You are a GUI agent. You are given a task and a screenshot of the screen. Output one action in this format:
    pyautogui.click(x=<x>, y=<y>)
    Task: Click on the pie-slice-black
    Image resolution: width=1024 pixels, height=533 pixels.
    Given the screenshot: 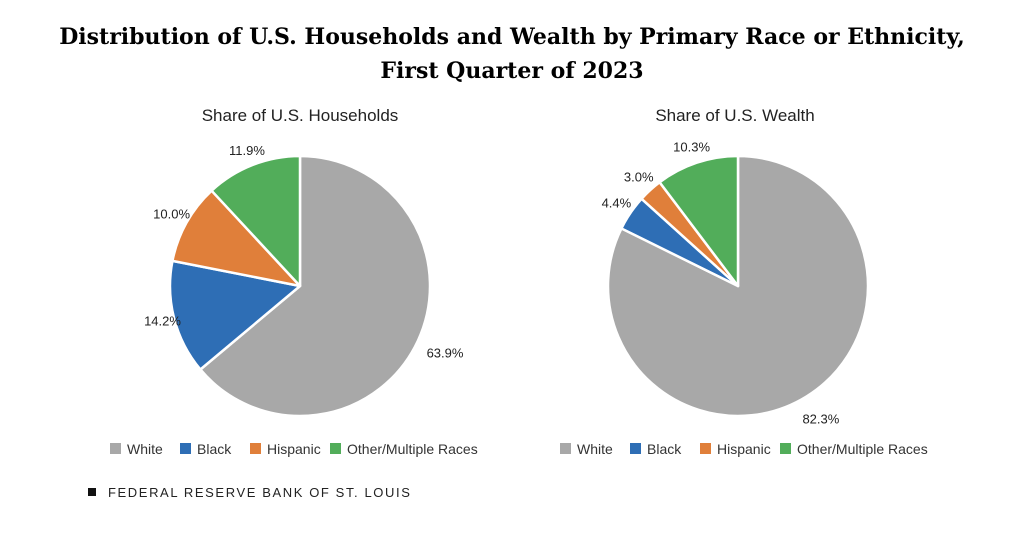 What is the action you would take?
    pyautogui.click(x=235, y=315)
    